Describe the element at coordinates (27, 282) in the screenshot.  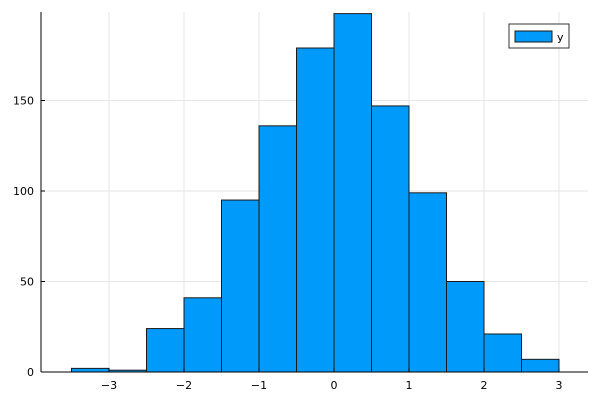
I see `y-tick-label: 50` at that location.